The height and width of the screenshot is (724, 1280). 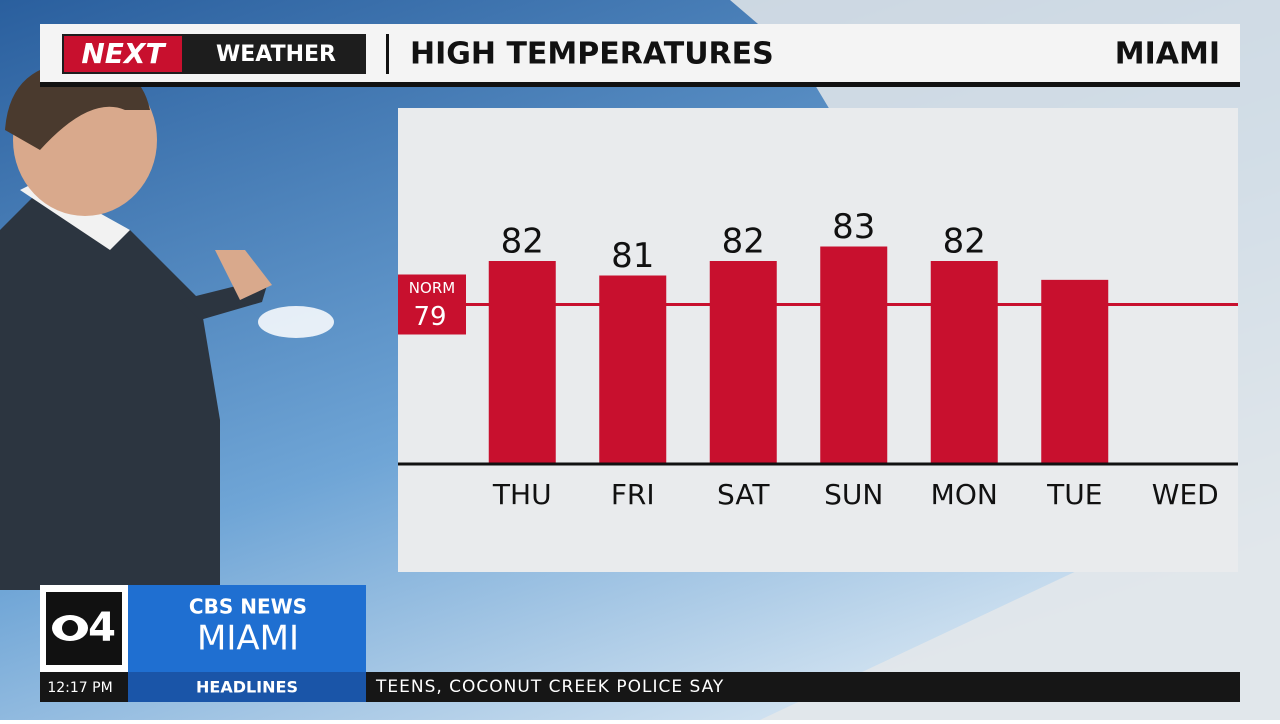 I want to click on chart-title: HIGH TEMPERATURES, so click(x=592, y=54).